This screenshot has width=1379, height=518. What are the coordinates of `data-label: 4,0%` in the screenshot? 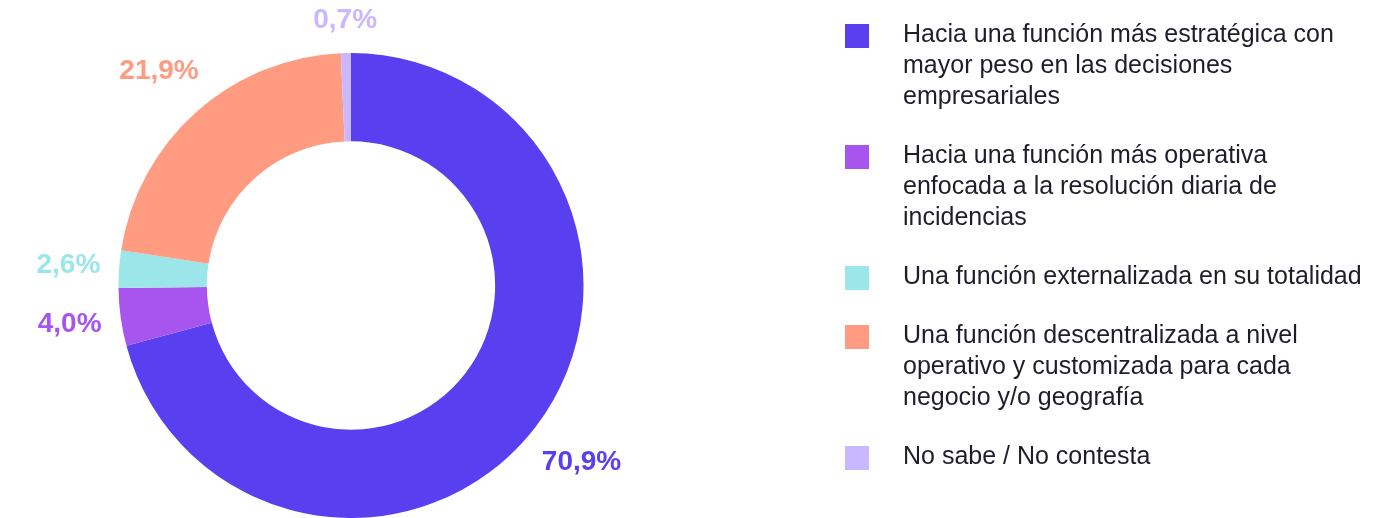 It's located at (69, 322).